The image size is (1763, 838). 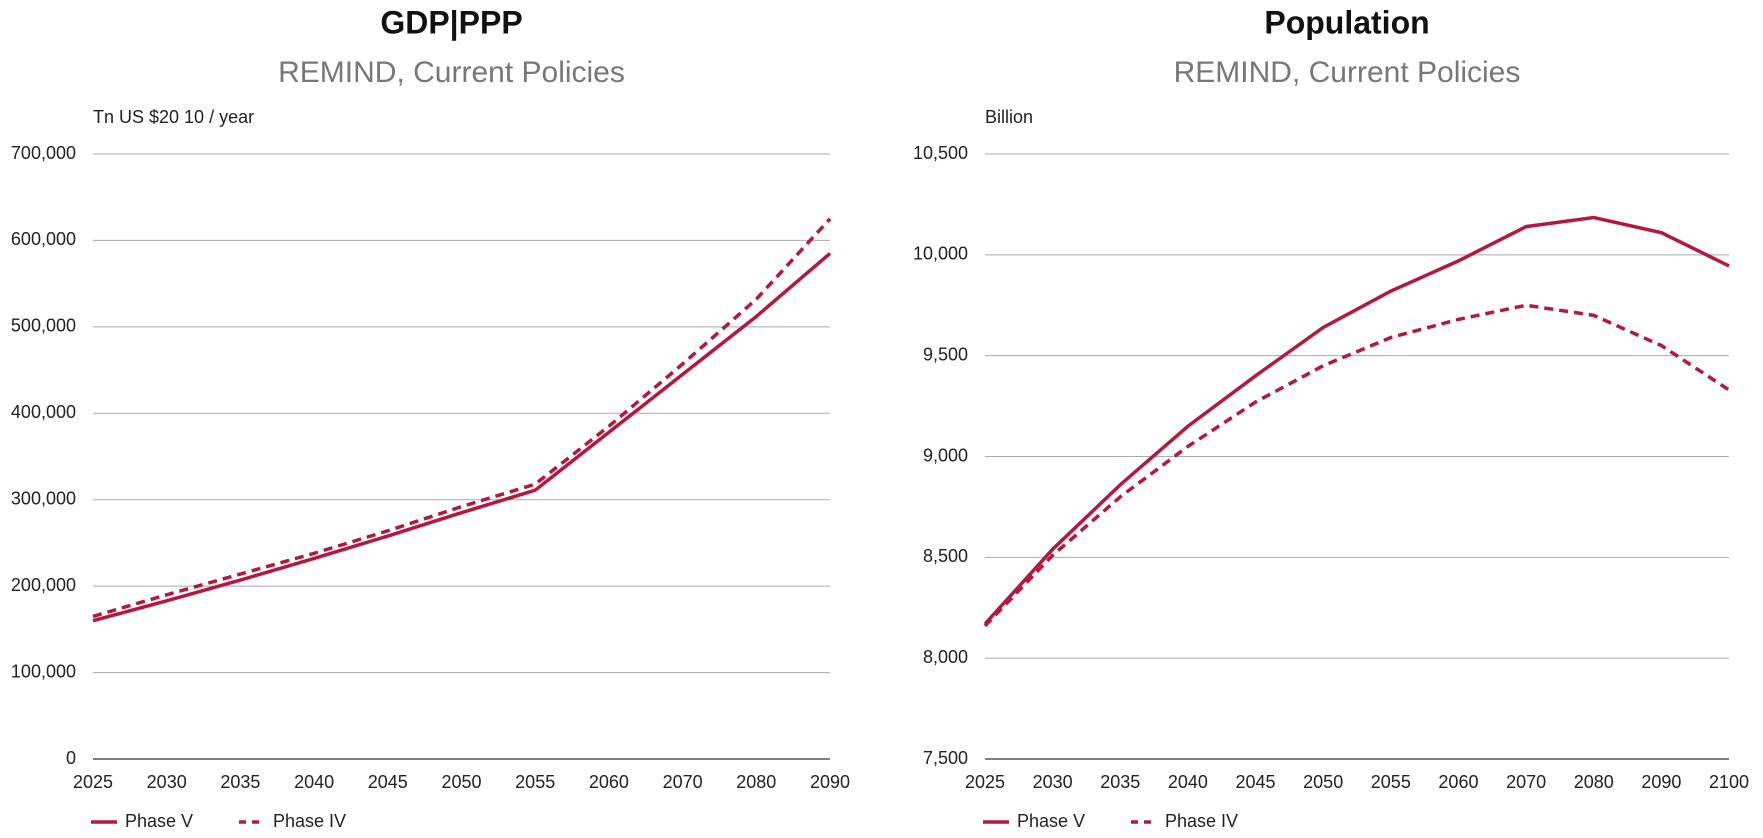 What do you see at coordinates (945, 758) in the screenshot?
I see `y-tick-label: 7,500` at bounding box center [945, 758].